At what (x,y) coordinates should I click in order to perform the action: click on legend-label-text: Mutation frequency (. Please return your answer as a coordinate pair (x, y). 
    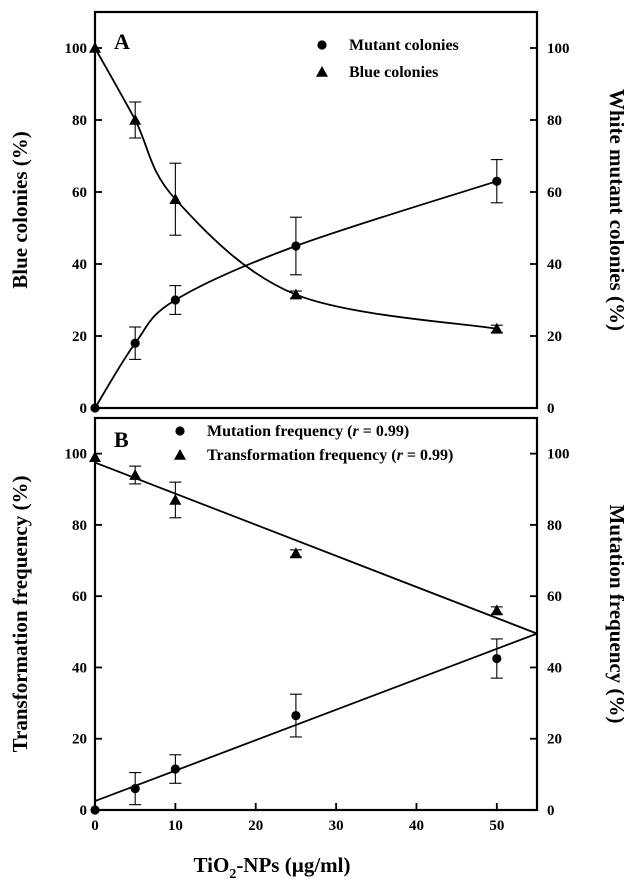
    Looking at the image, I should click on (279, 431).